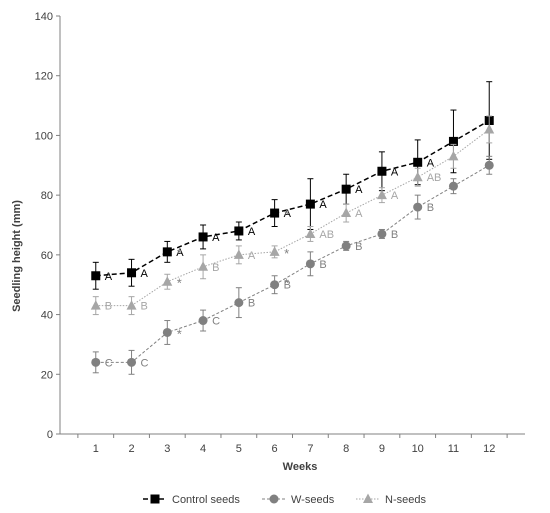 This screenshot has width=550, height=513. I want to click on y-tick-label: 80, so click(47, 196).